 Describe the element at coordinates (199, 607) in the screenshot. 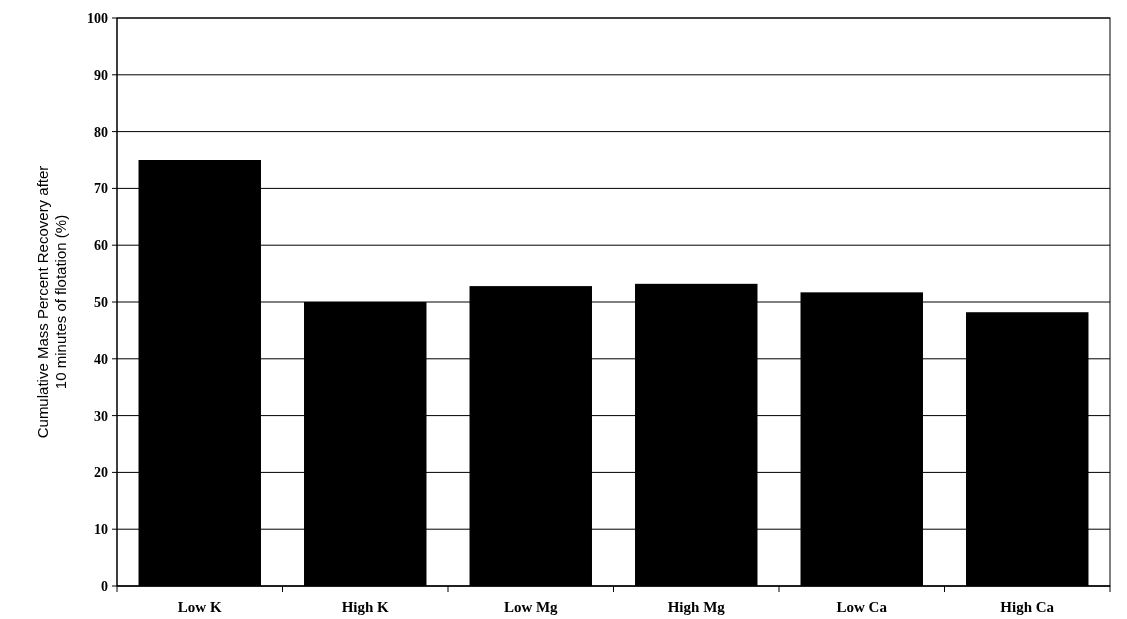

I see `x-tick-label: Low K` at that location.